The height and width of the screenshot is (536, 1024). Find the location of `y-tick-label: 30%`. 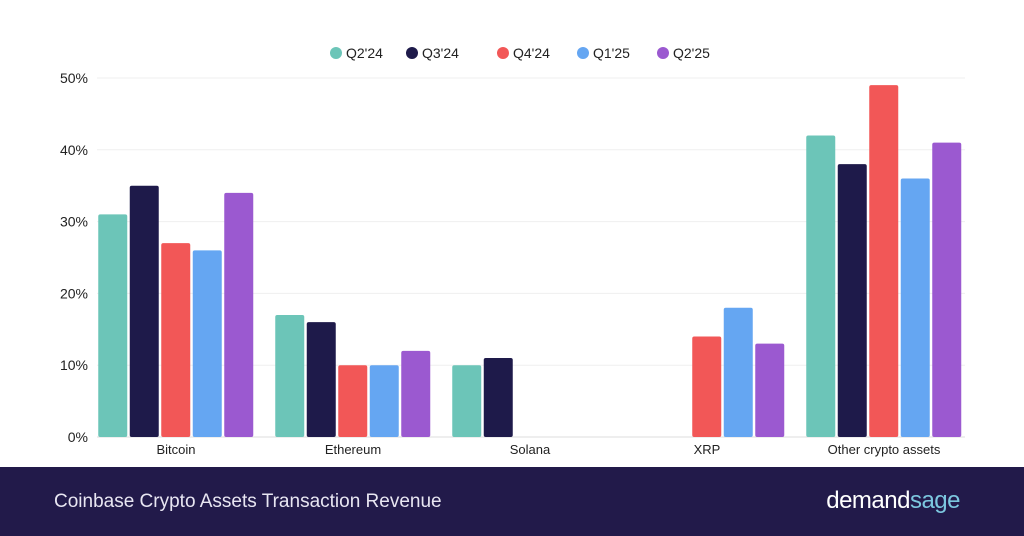

y-tick-label: 30% is located at coordinates (74, 222).